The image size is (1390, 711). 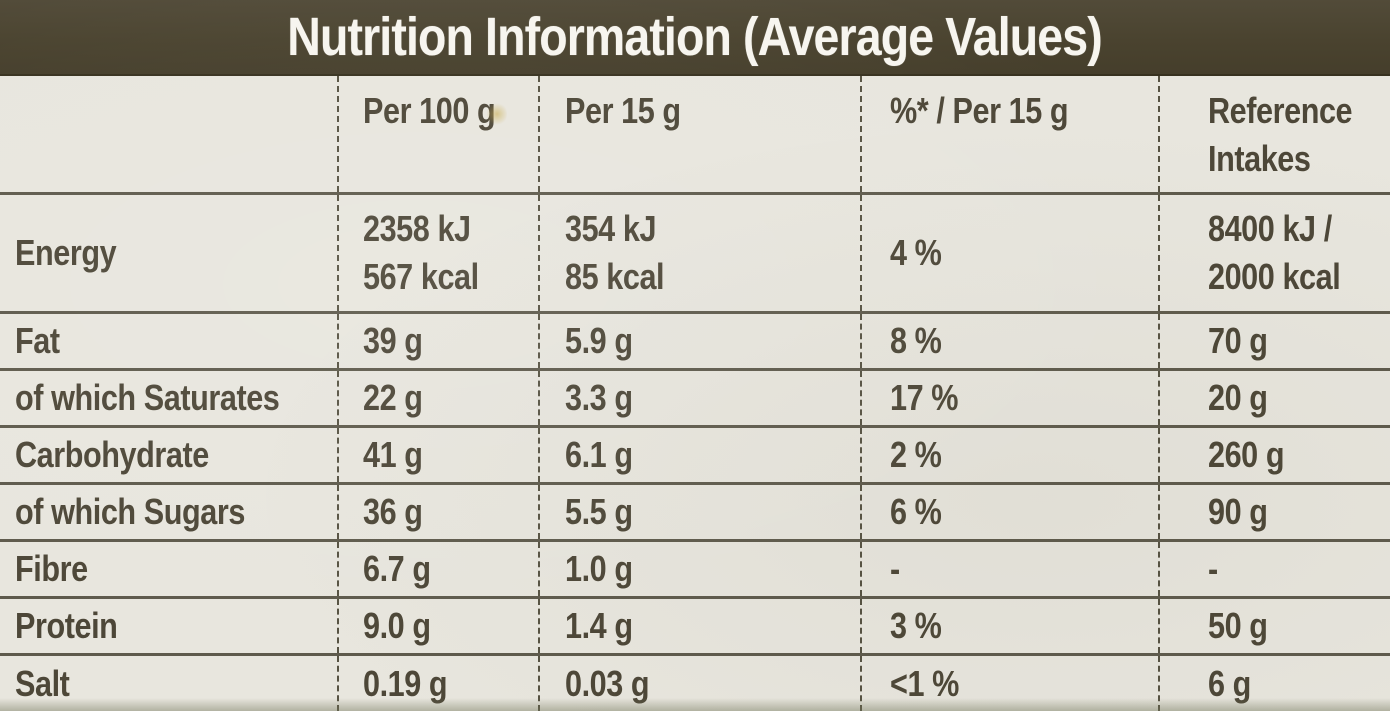 What do you see at coordinates (1229, 683) in the screenshot?
I see `cell-text: 6 g` at bounding box center [1229, 683].